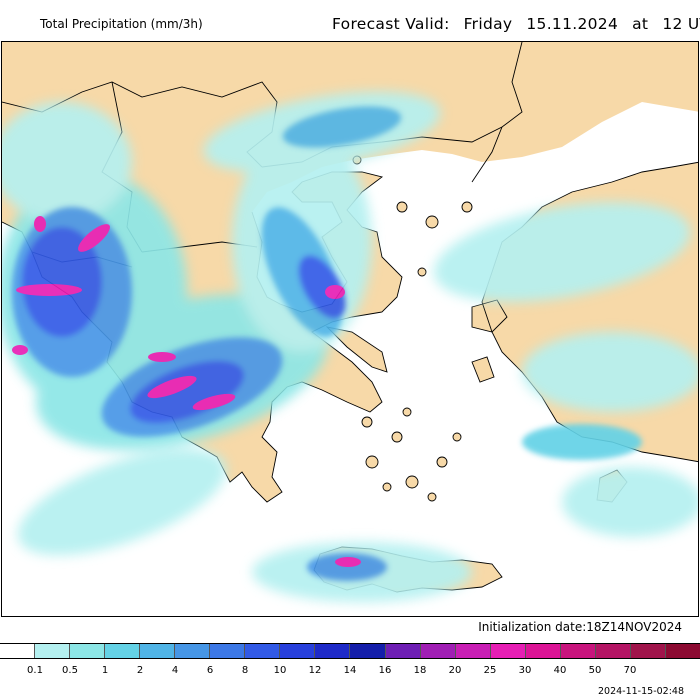 This screenshot has width=700, height=700. Describe the element at coordinates (488, 24) in the screenshot. I see `forecast-day: Friday` at that location.